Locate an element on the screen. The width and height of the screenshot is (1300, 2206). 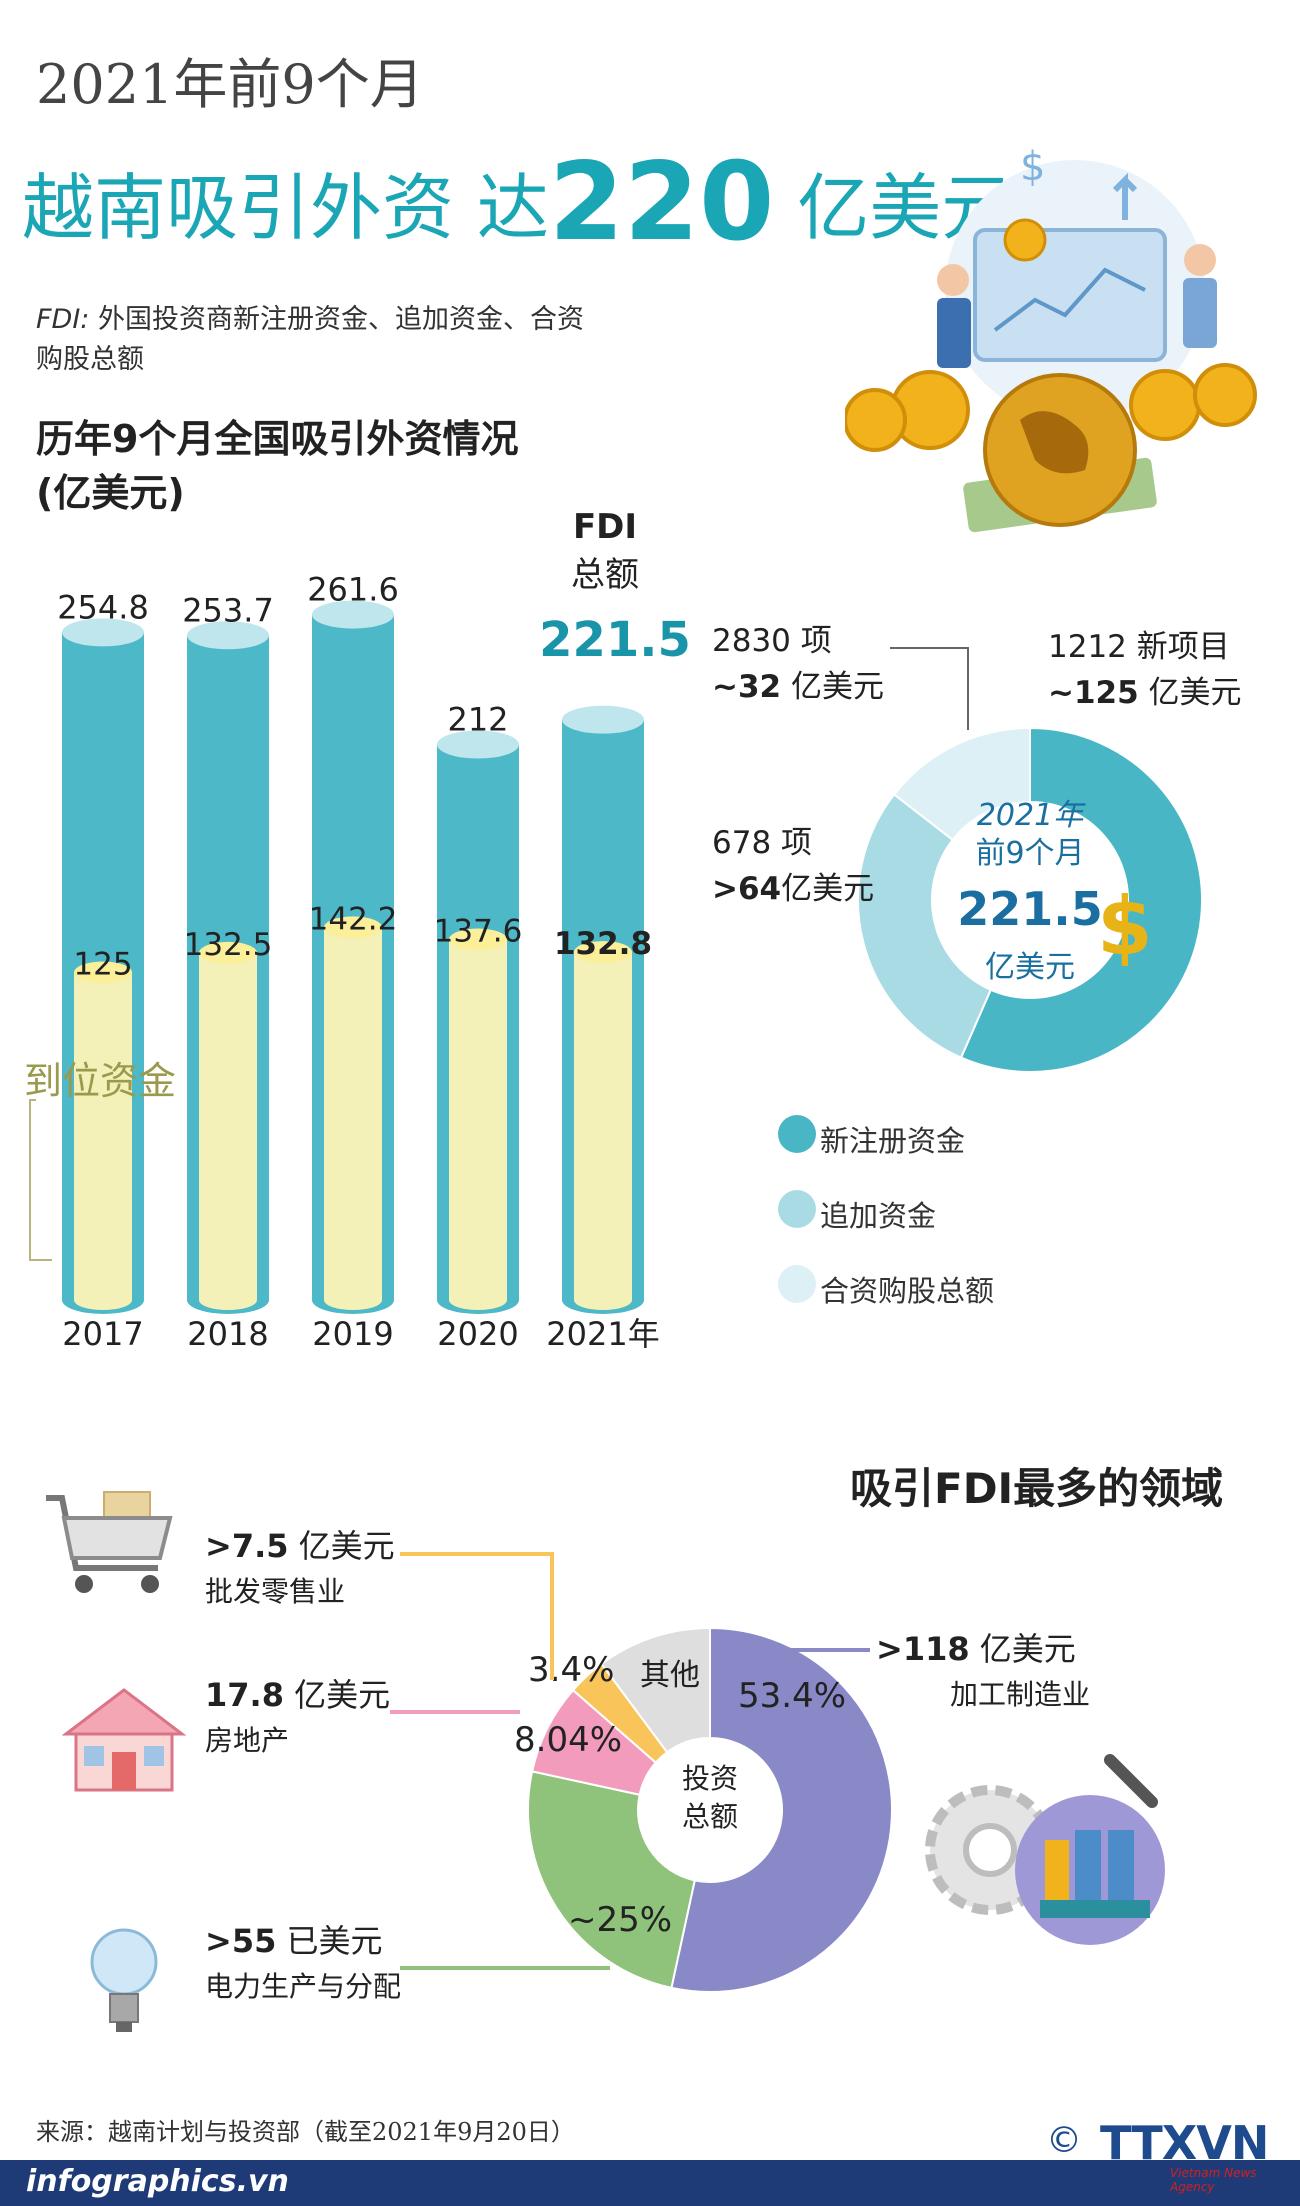
x-tick-label: 2018 is located at coordinates (227, 1334).